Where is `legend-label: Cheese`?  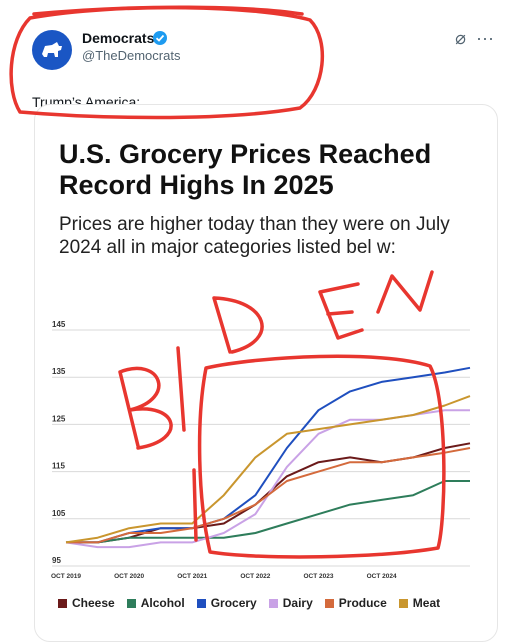 legend-label: Cheese is located at coordinates (93, 603).